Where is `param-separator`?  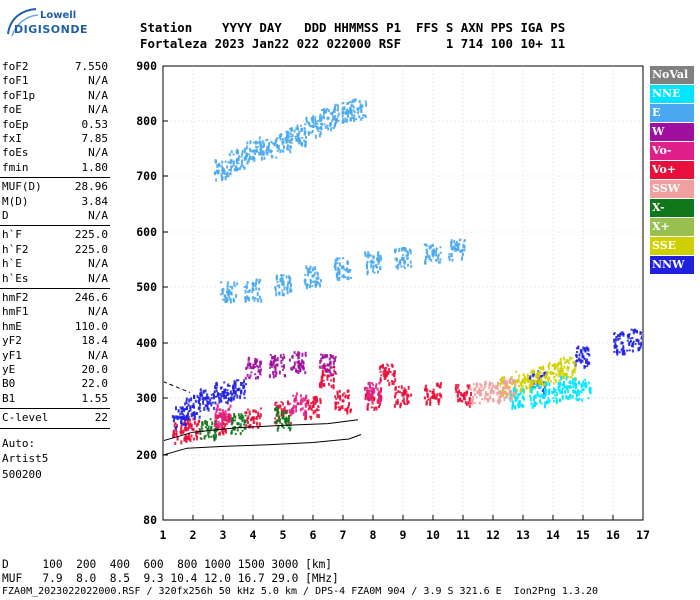
param-separator is located at coordinates (55, 288).